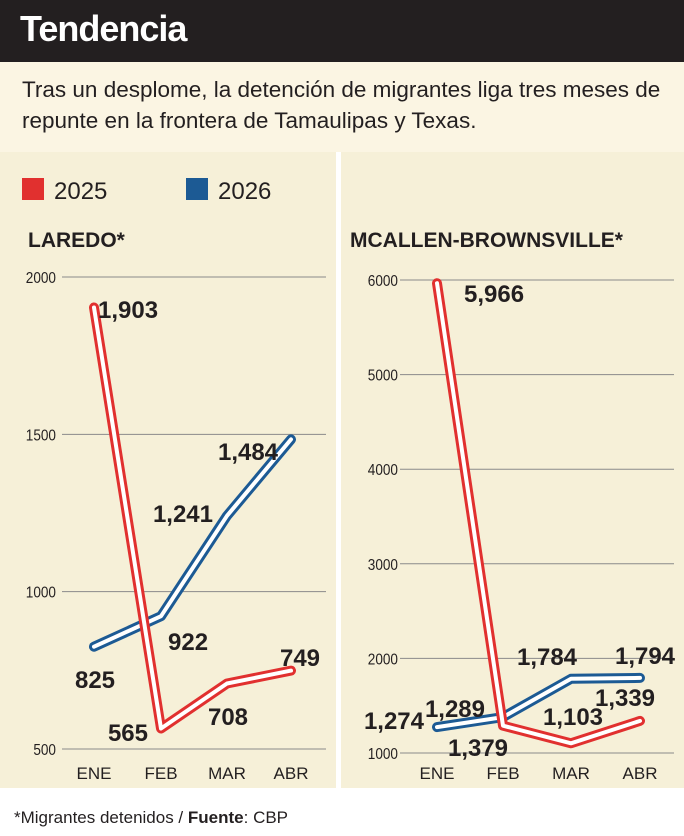 The width and height of the screenshot is (684, 836). Describe the element at coordinates (228, 717) in the screenshot. I see `data-label: 708` at that location.